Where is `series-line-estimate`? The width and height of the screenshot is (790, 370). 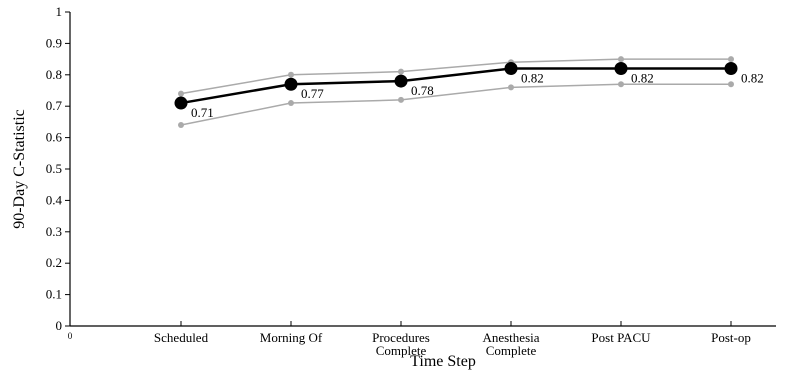
series-line-estimate is located at coordinates (455, 86).